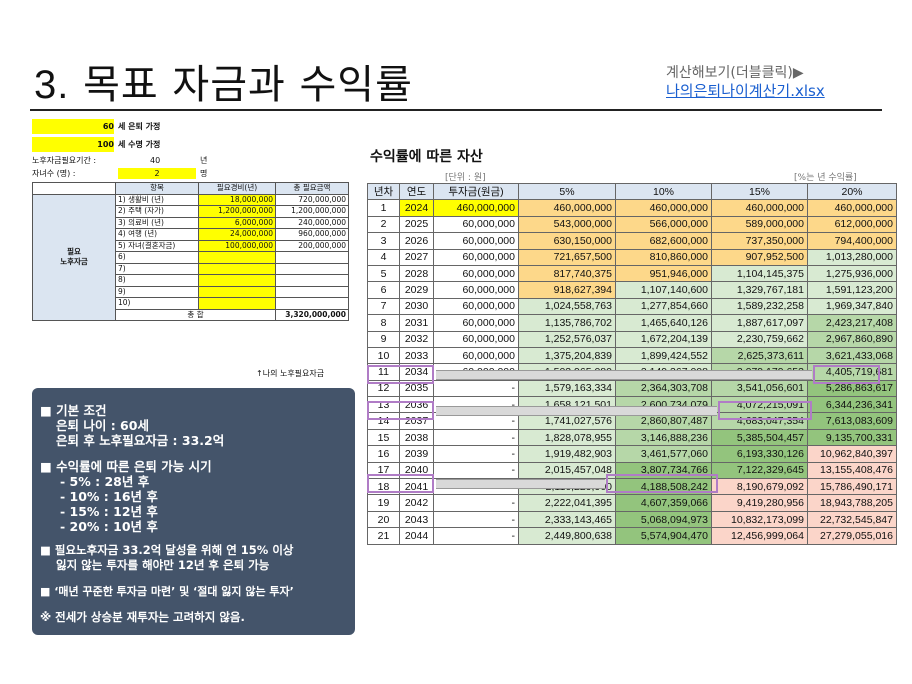  What do you see at coordinates (765, 410) in the screenshot?
I see `highlight-15pct` at bounding box center [765, 410].